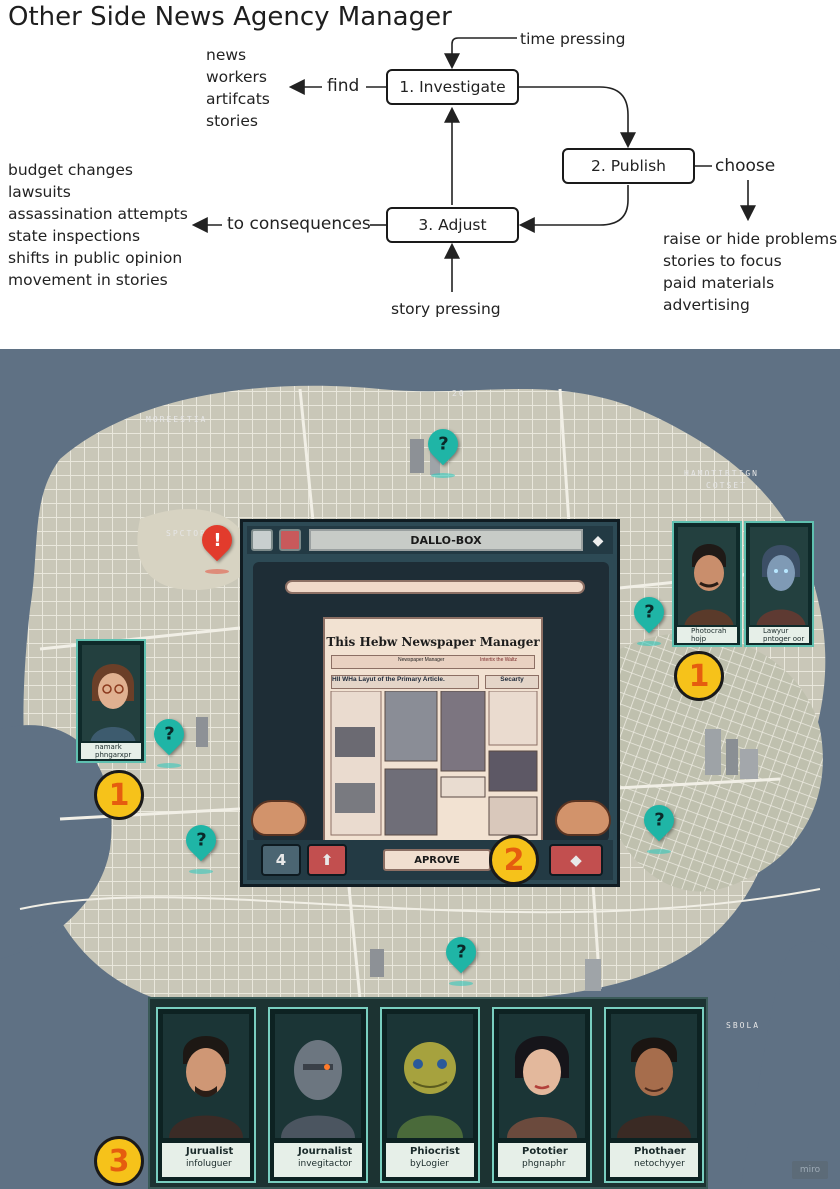 The height and width of the screenshot is (1189, 840). I want to click on flow-connectors, so click(473, 164).